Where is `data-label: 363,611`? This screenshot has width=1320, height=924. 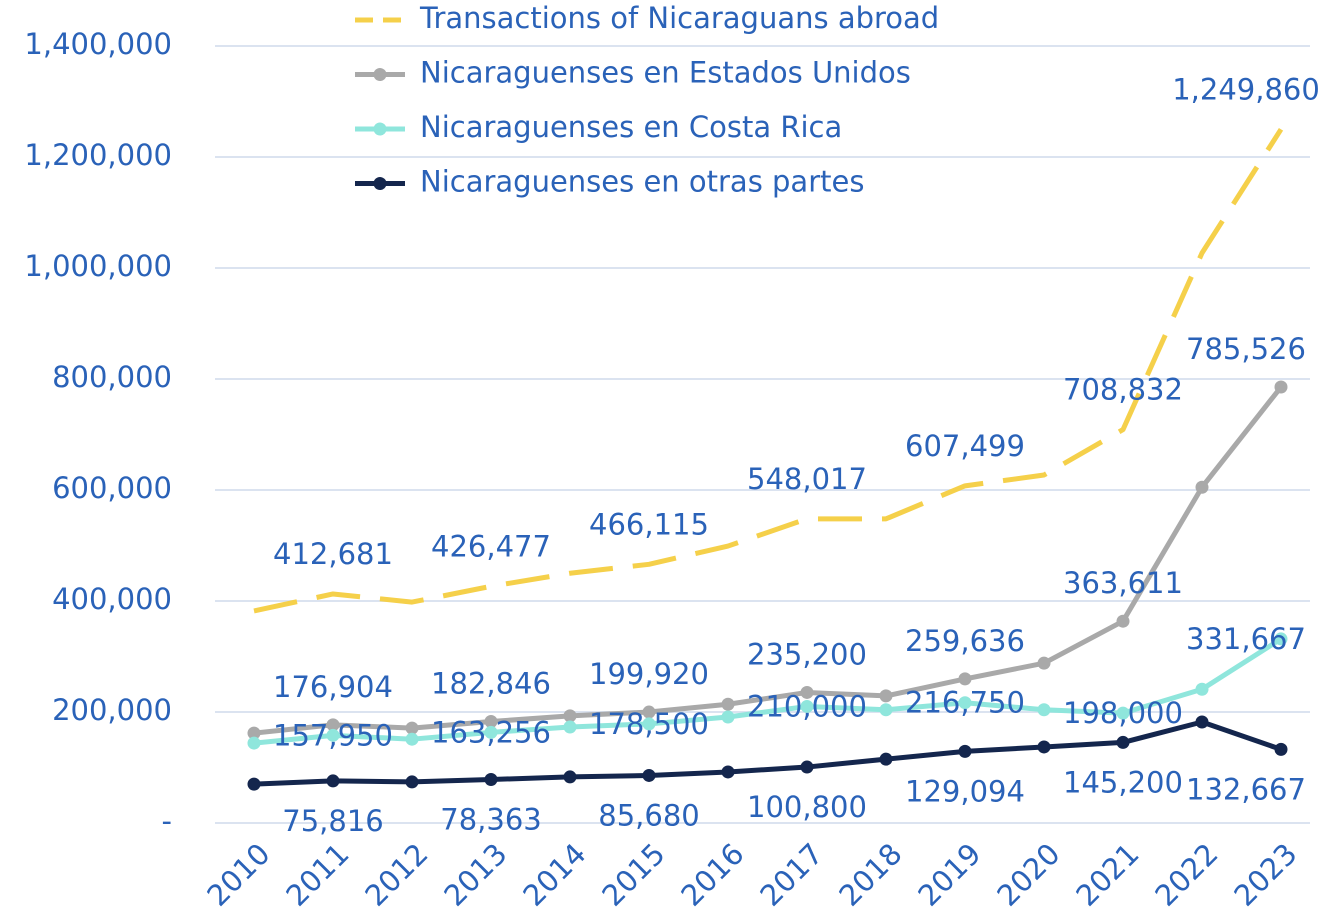 data-label: 363,611 is located at coordinates (1123, 583).